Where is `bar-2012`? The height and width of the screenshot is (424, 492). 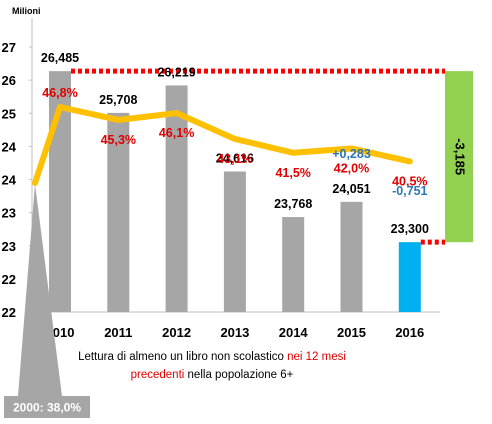 bar-2012 is located at coordinates (176, 198).